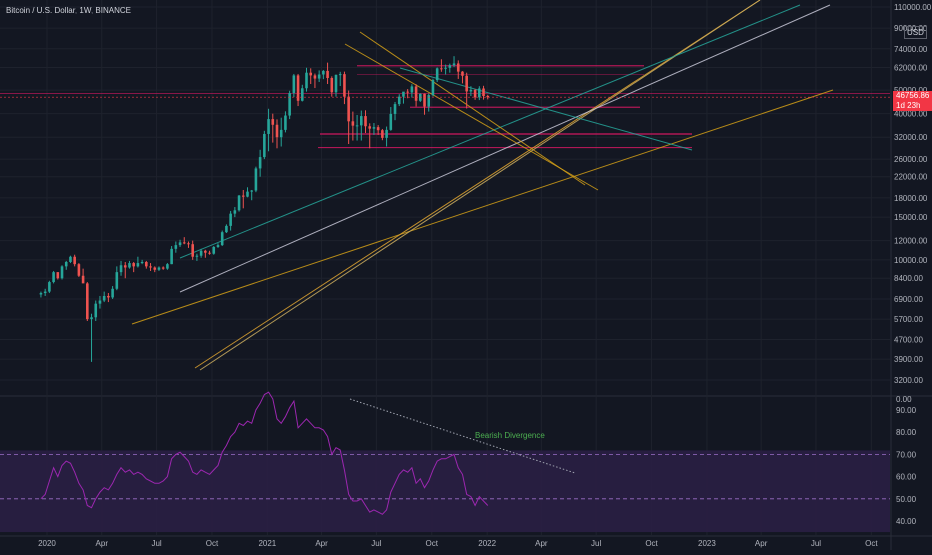 The height and width of the screenshot is (555, 932). What do you see at coordinates (908, 299) in the screenshot?
I see `price-tick-label: 6900.00` at bounding box center [908, 299].